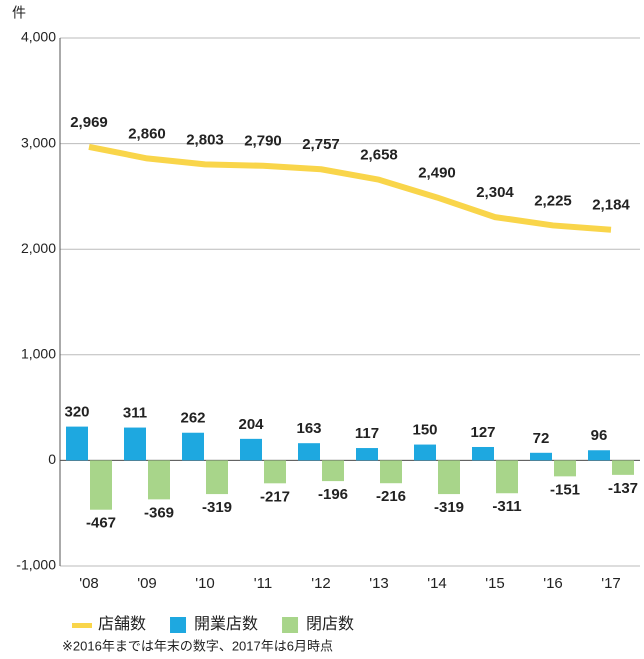 This screenshot has width=644, height=659. What do you see at coordinates (330, 624) in the screenshot?
I see `legend-label: 閉店数` at bounding box center [330, 624].